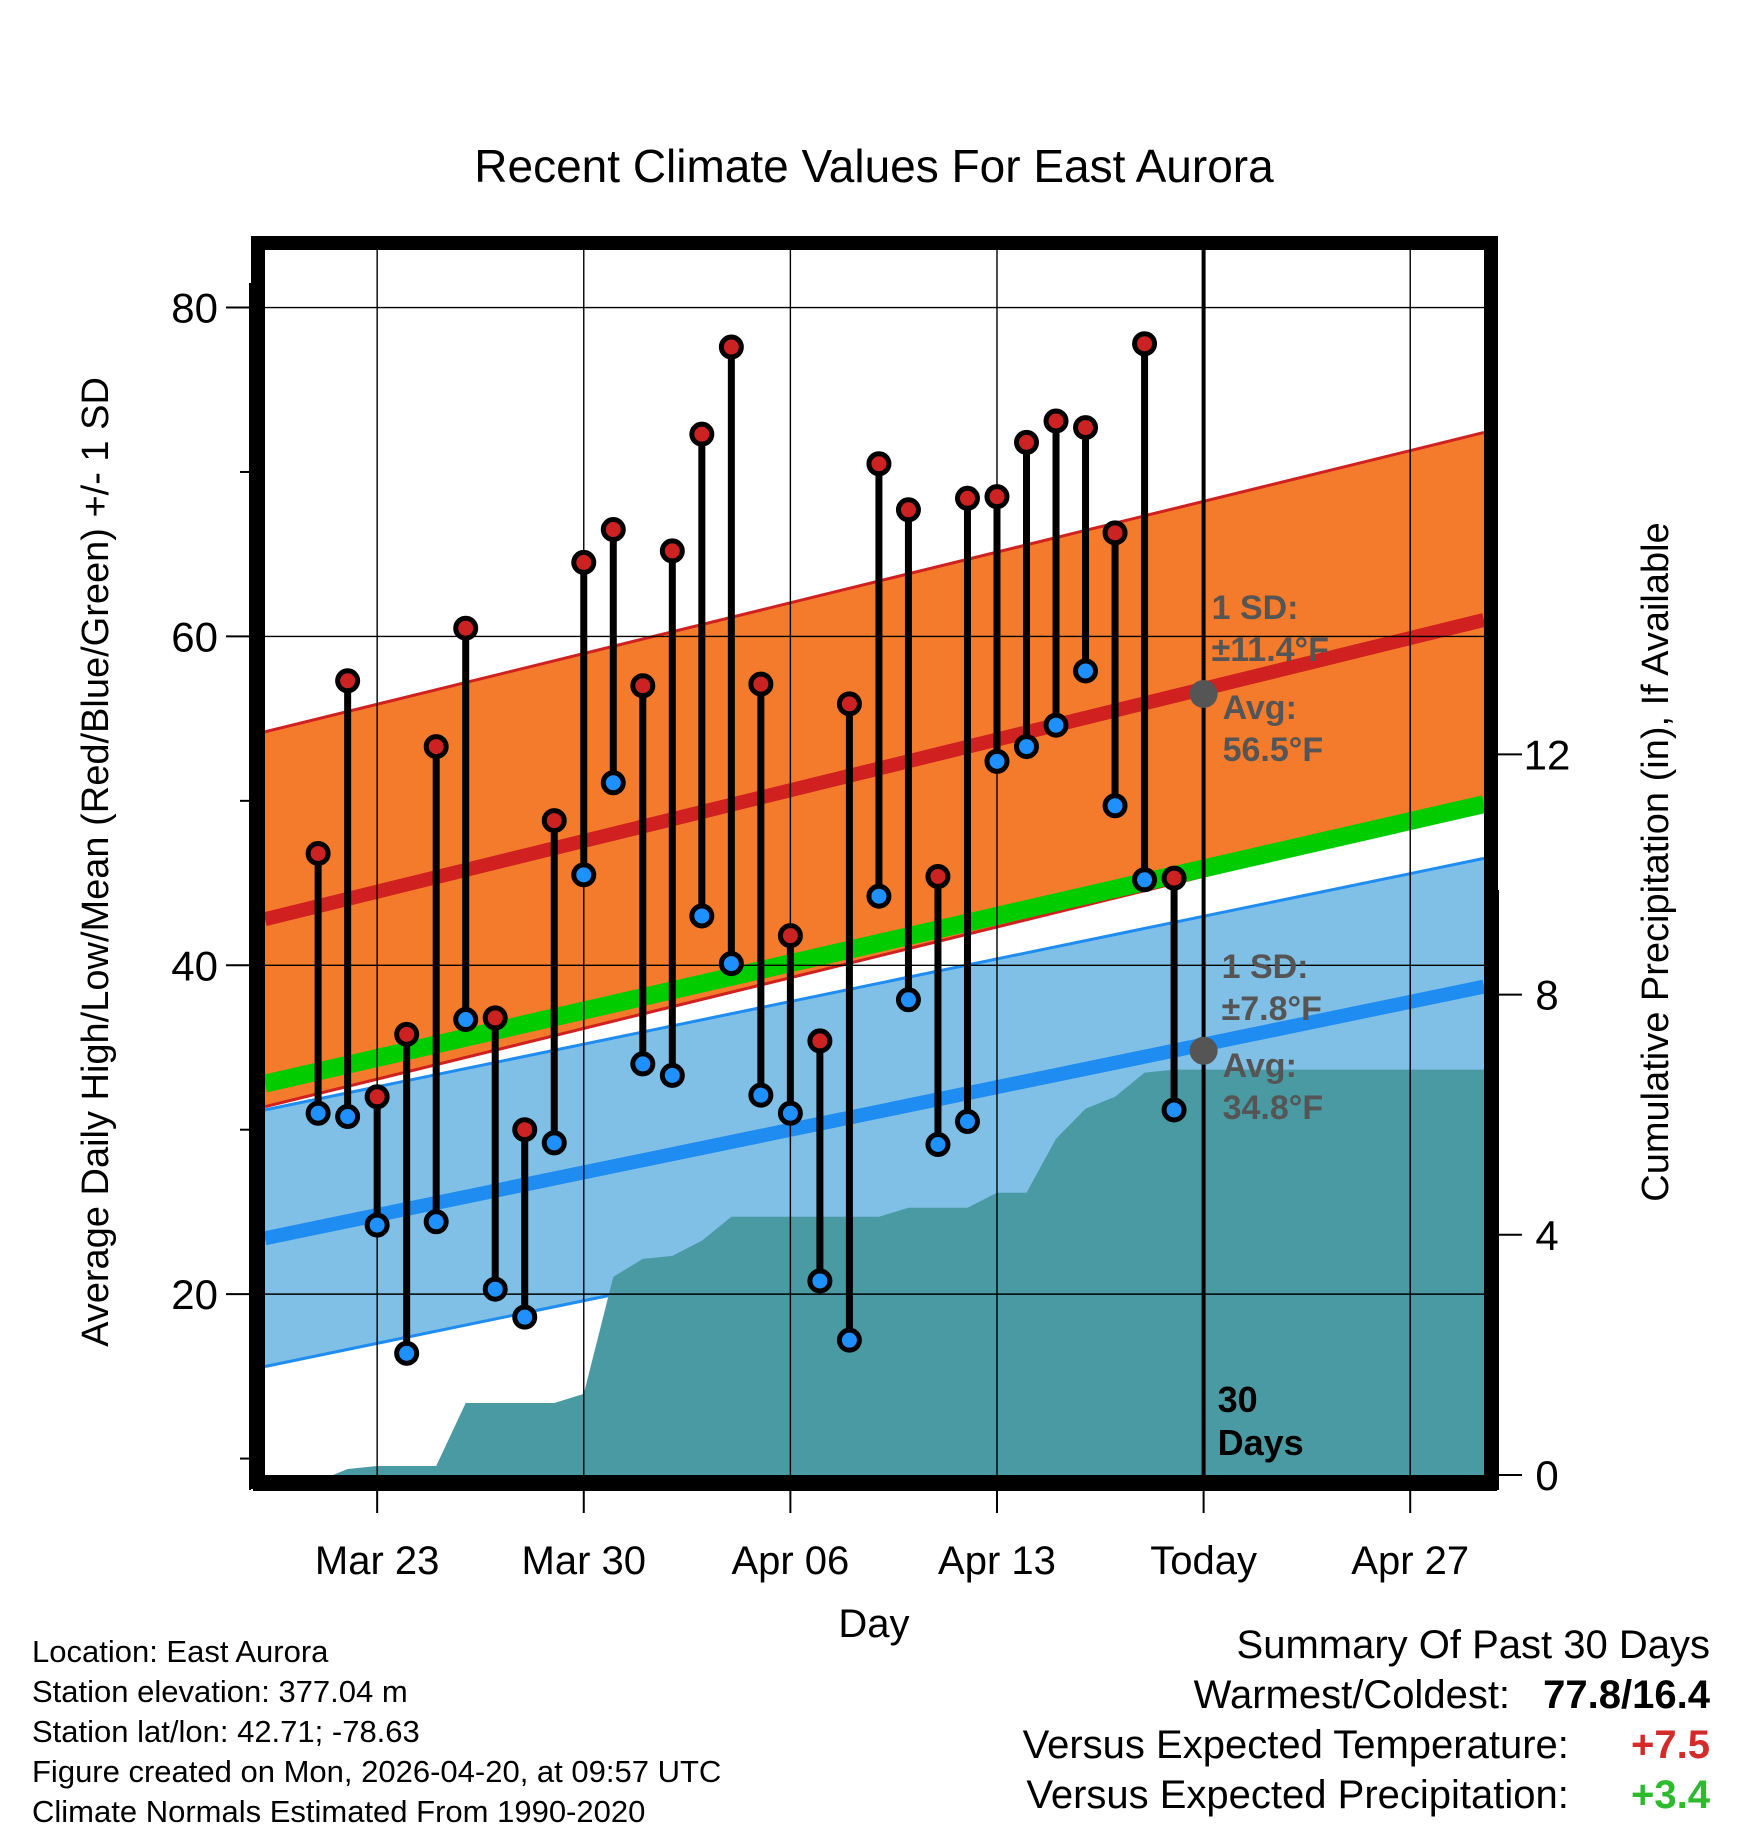 Image resolution: width=1748 pixels, height=1832 pixels. What do you see at coordinates (1410, 1561) in the screenshot?
I see `x-tick-label: Apr 27` at bounding box center [1410, 1561].